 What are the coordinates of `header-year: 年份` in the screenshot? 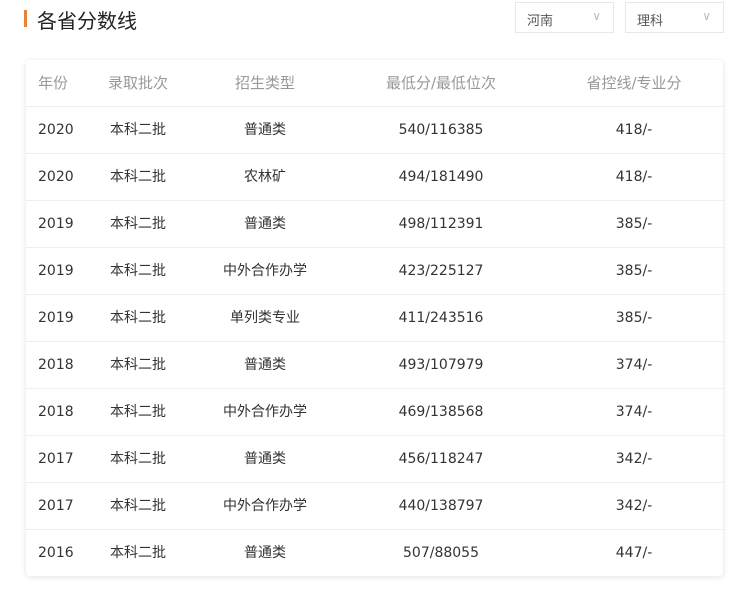 It's located at (53, 83).